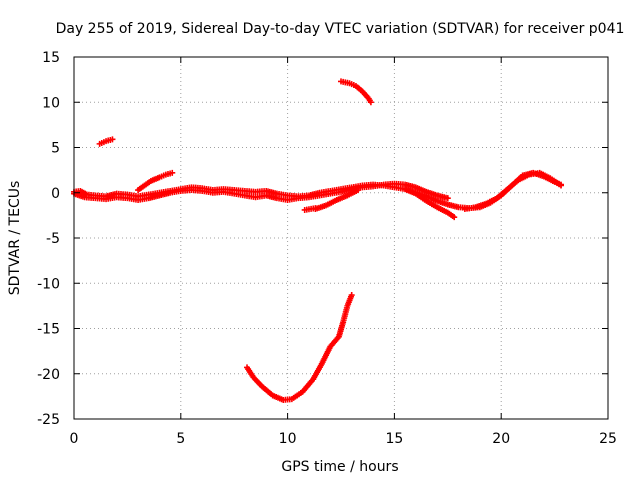  I want to click on x-tick-label: 15, so click(394, 439).